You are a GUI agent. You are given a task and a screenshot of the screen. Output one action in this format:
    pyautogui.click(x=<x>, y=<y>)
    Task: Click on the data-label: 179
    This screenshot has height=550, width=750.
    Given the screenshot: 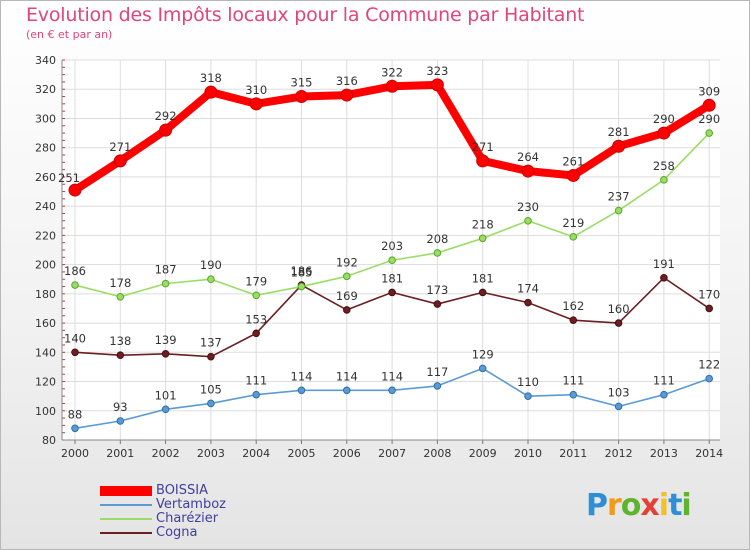 What is the action you would take?
    pyautogui.click(x=256, y=281)
    